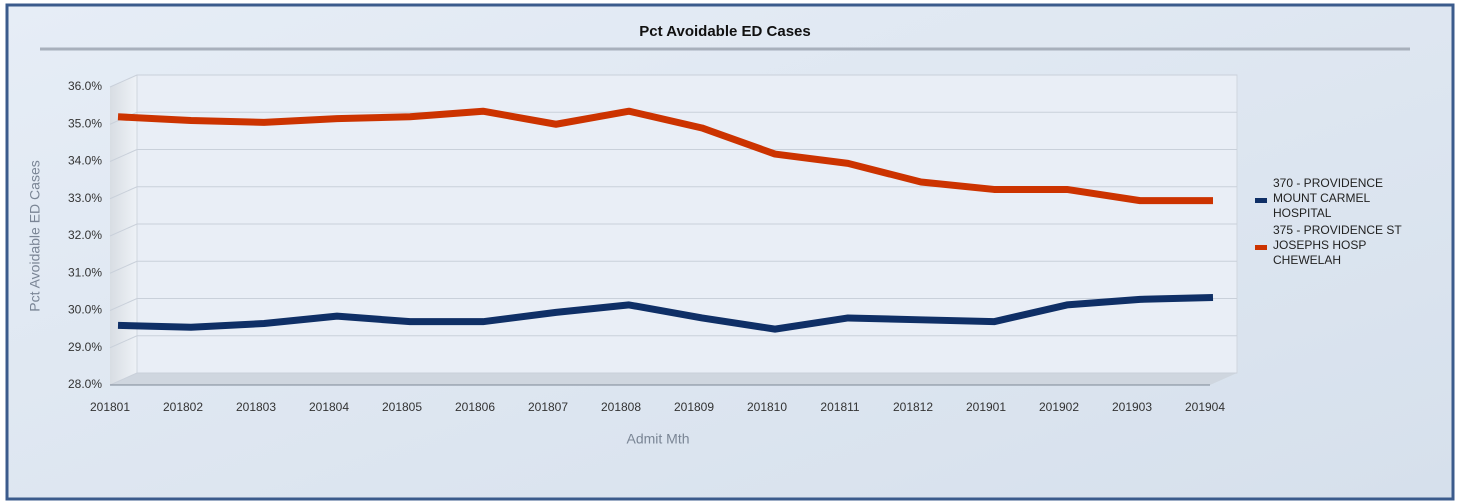 This screenshot has height=501, width=1460. I want to click on x-tick-label: 201802, so click(183, 407).